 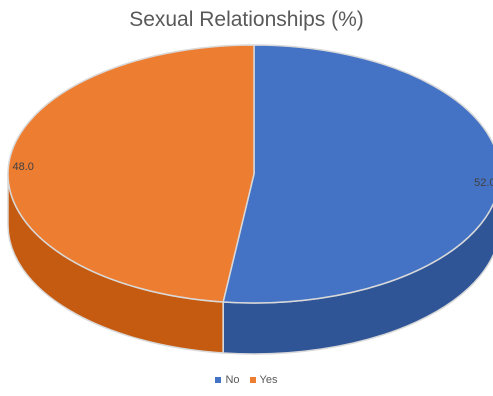 I want to click on legend: No Yes, so click(x=246, y=380).